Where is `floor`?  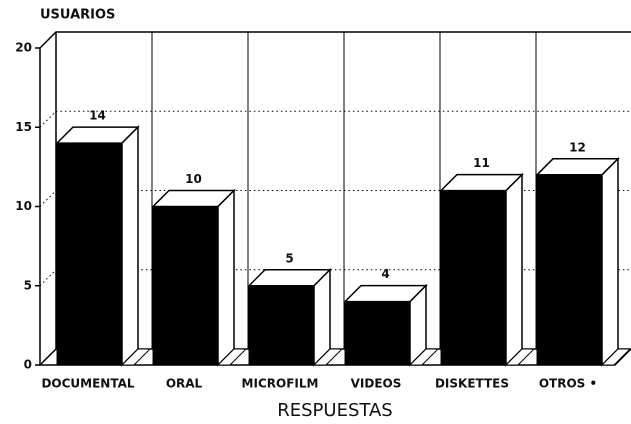
floor is located at coordinates (334, 357).